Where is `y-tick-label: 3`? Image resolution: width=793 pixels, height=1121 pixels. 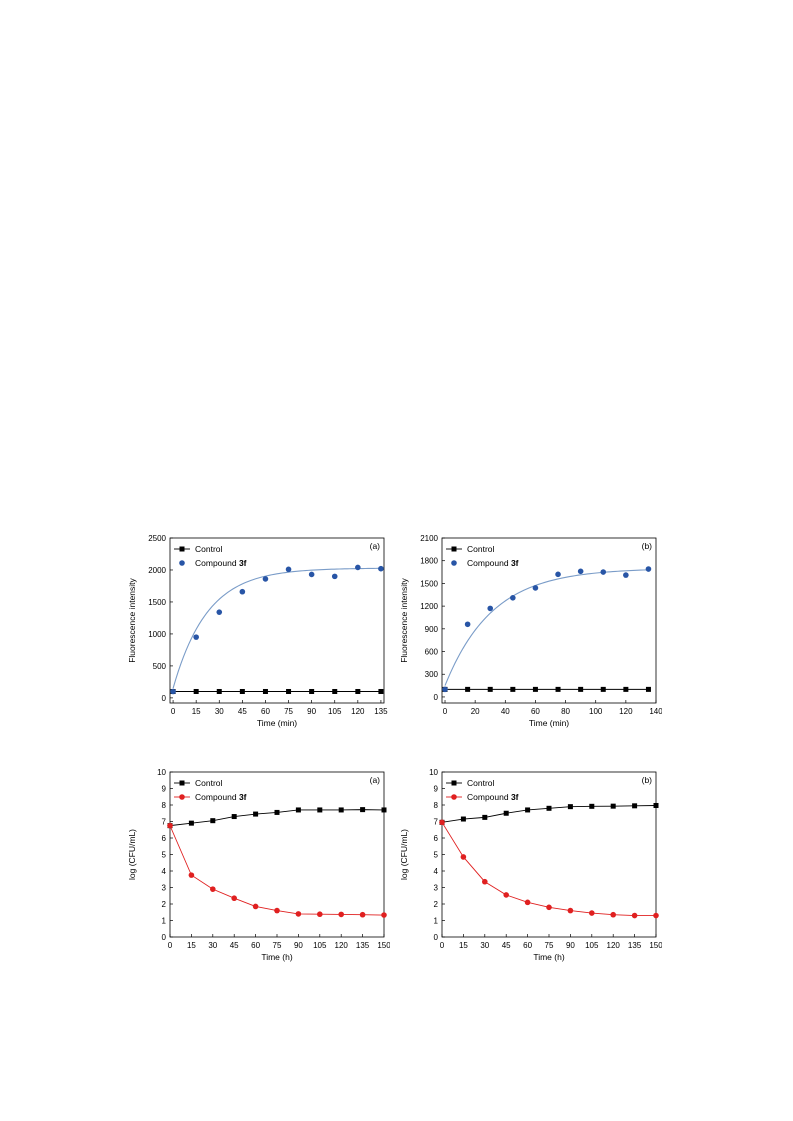
y-tick-label: 3 is located at coordinates (164, 888).